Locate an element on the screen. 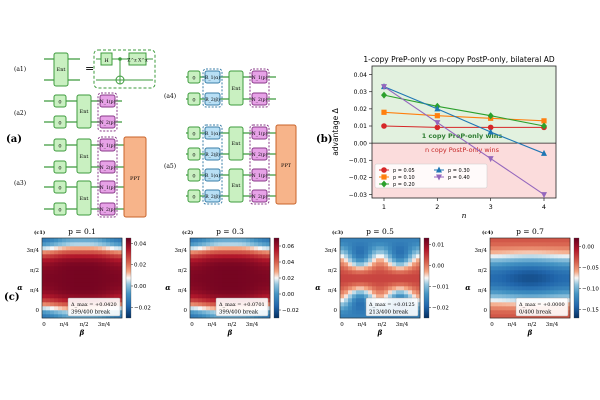  legend-marker is located at coordinates (384, 170).